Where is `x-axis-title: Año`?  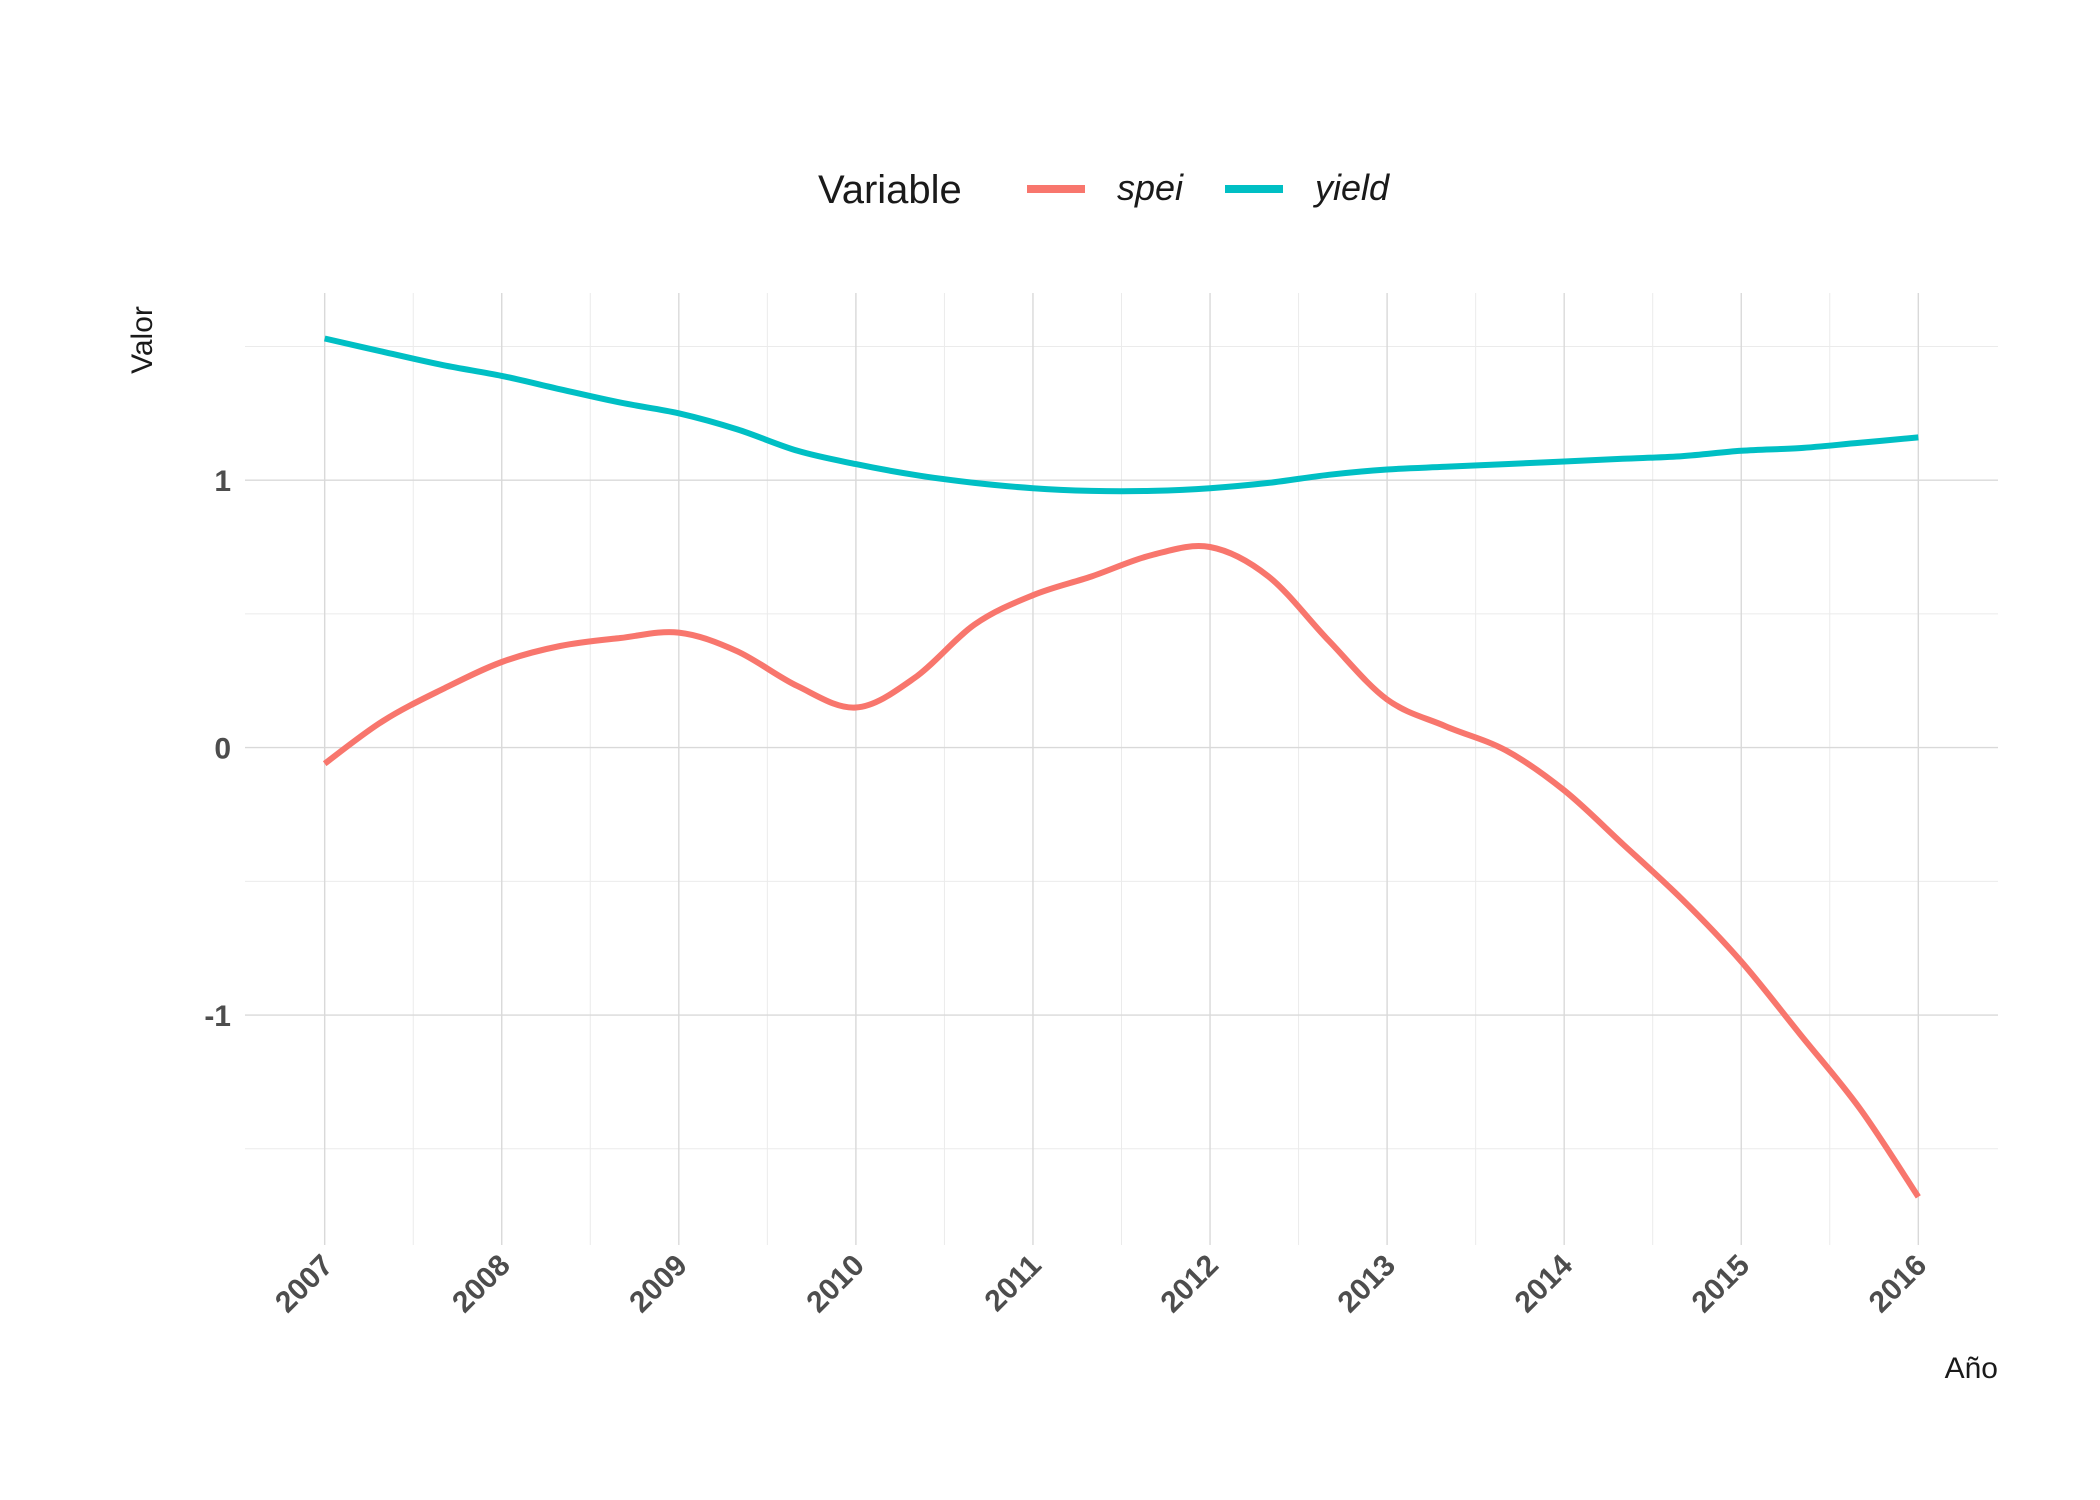 x-axis-title: Año is located at coordinates (1971, 1368).